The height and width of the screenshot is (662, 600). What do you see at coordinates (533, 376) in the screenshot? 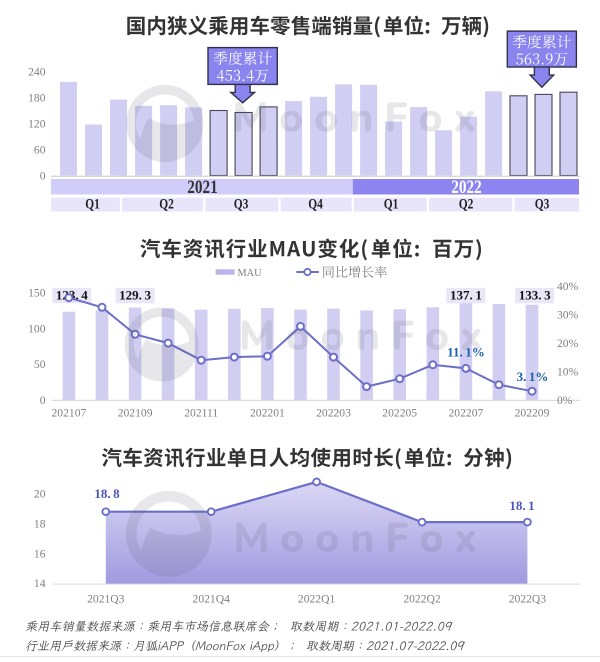
I see `svg-text: 3. 1%` at bounding box center [533, 376].